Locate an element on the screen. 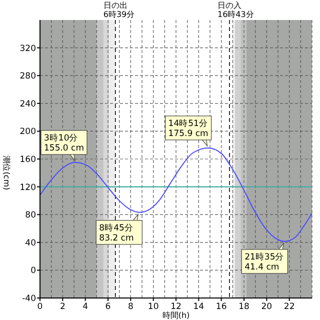 Image resolution: width=320 pixels, height=320 pixels. annotation: 3時10分 155.0 cm is located at coordinates (64, 143).